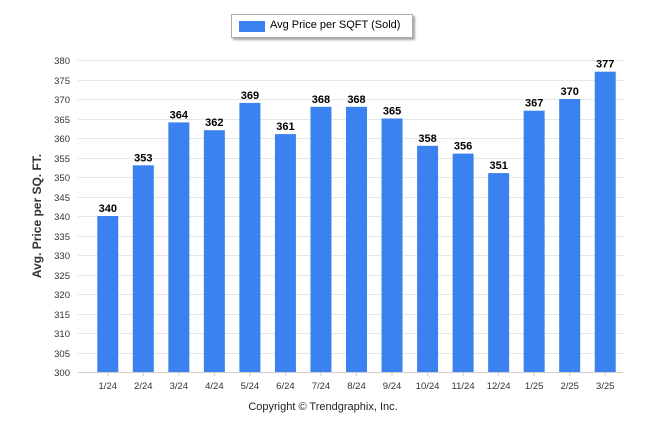 The image size is (646, 434). I want to click on bar-1/25, so click(534, 241).